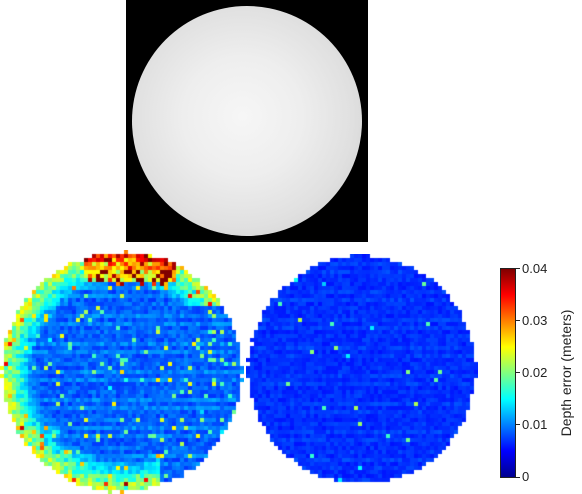 This screenshot has width=582, height=494. What do you see at coordinates (535, 424) in the screenshot?
I see `colorbar-tick-label: 0.01` at bounding box center [535, 424].